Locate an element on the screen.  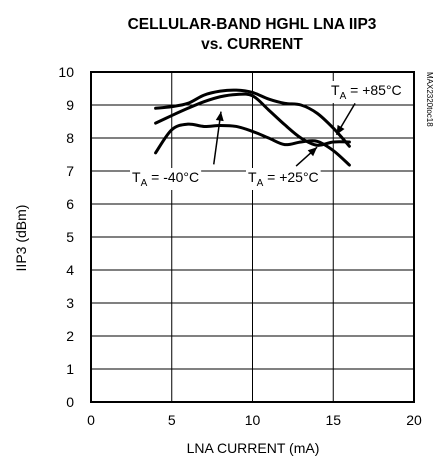
x-tick-label-3: 15 is located at coordinates (333, 420).